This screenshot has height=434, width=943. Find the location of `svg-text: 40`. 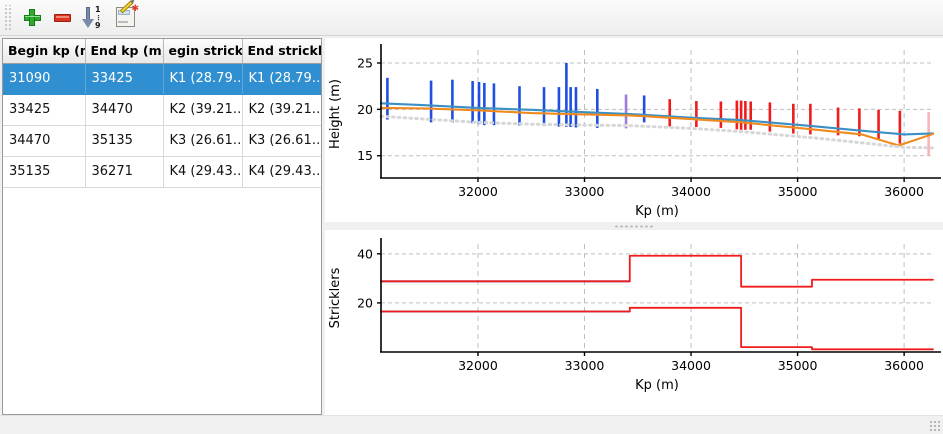

svg-text: 40 is located at coordinates (365, 253).